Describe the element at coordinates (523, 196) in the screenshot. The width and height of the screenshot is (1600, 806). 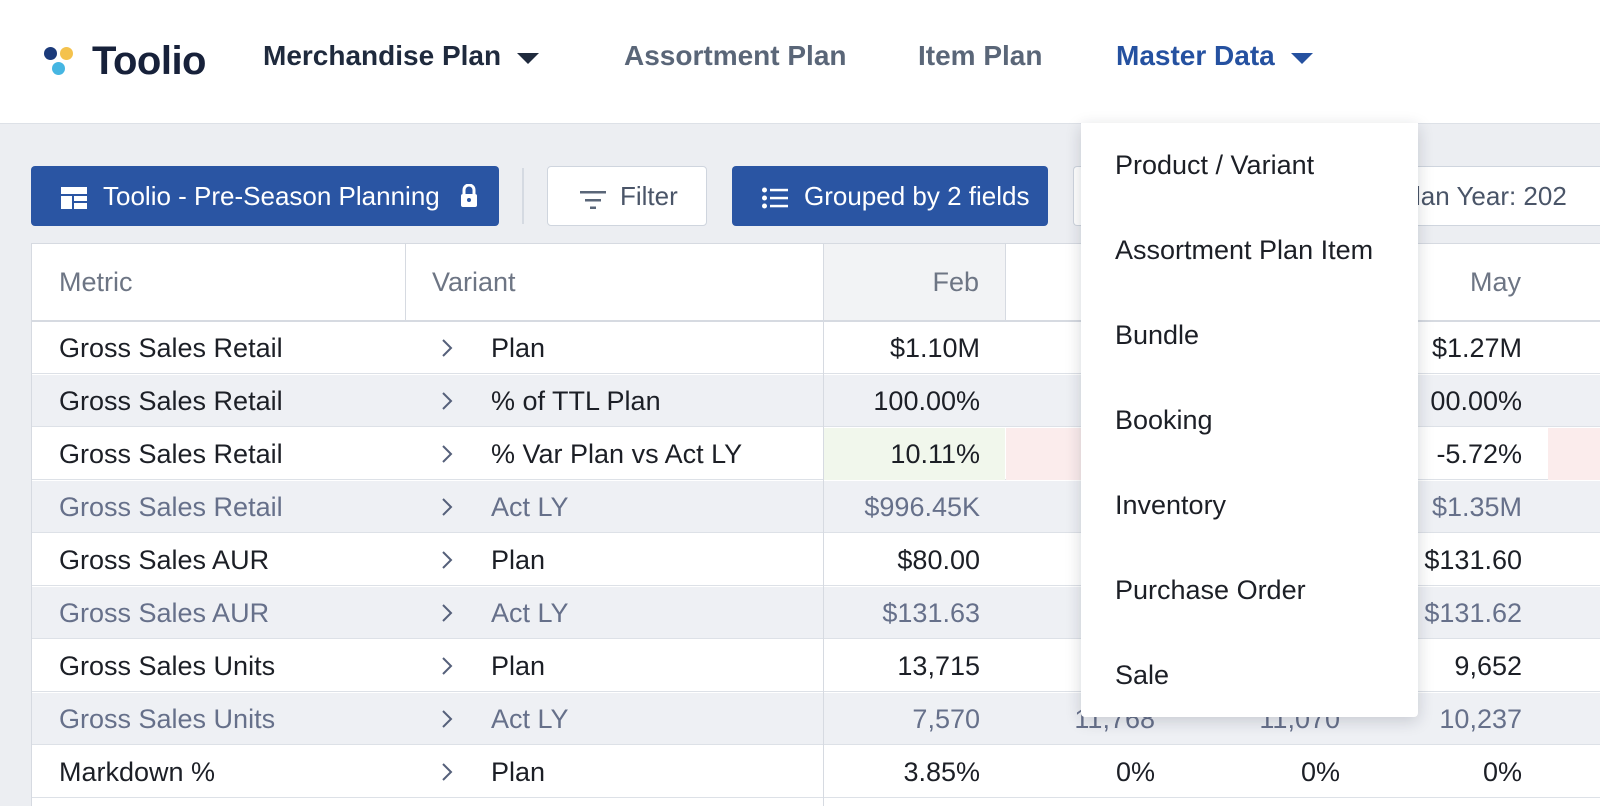
I see `toolbar-divider` at that location.